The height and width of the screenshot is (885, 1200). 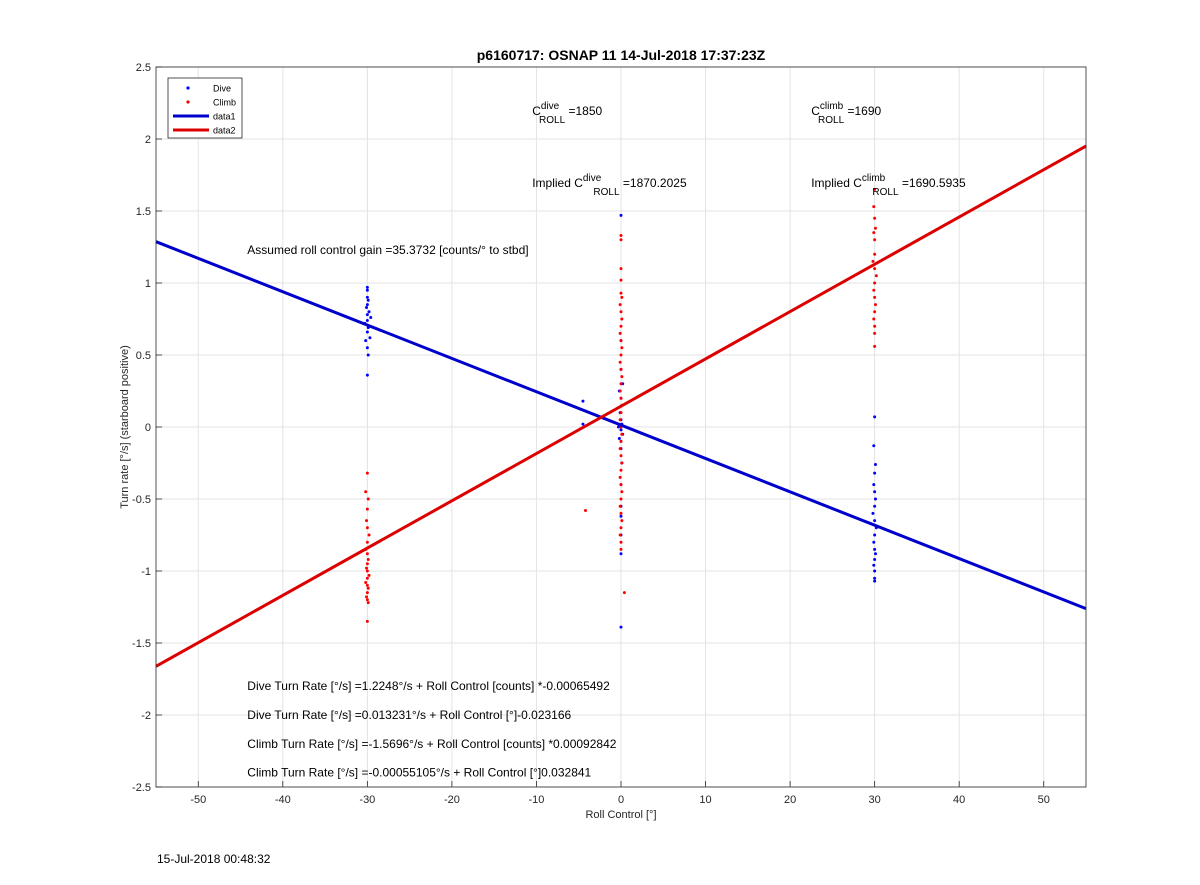 I want to click on x-axis-label: Roll Control [°], so click(x=620, y=815).